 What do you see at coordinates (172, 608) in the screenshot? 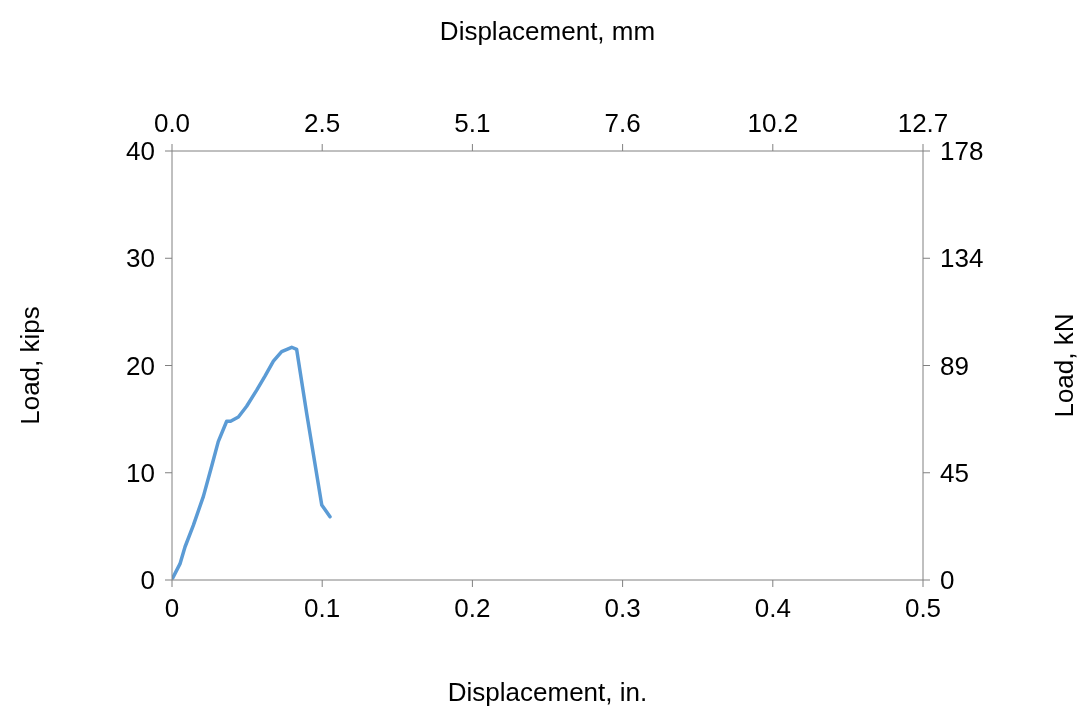
I see `x-tick-label: 0` at bounding box center [172, 608].